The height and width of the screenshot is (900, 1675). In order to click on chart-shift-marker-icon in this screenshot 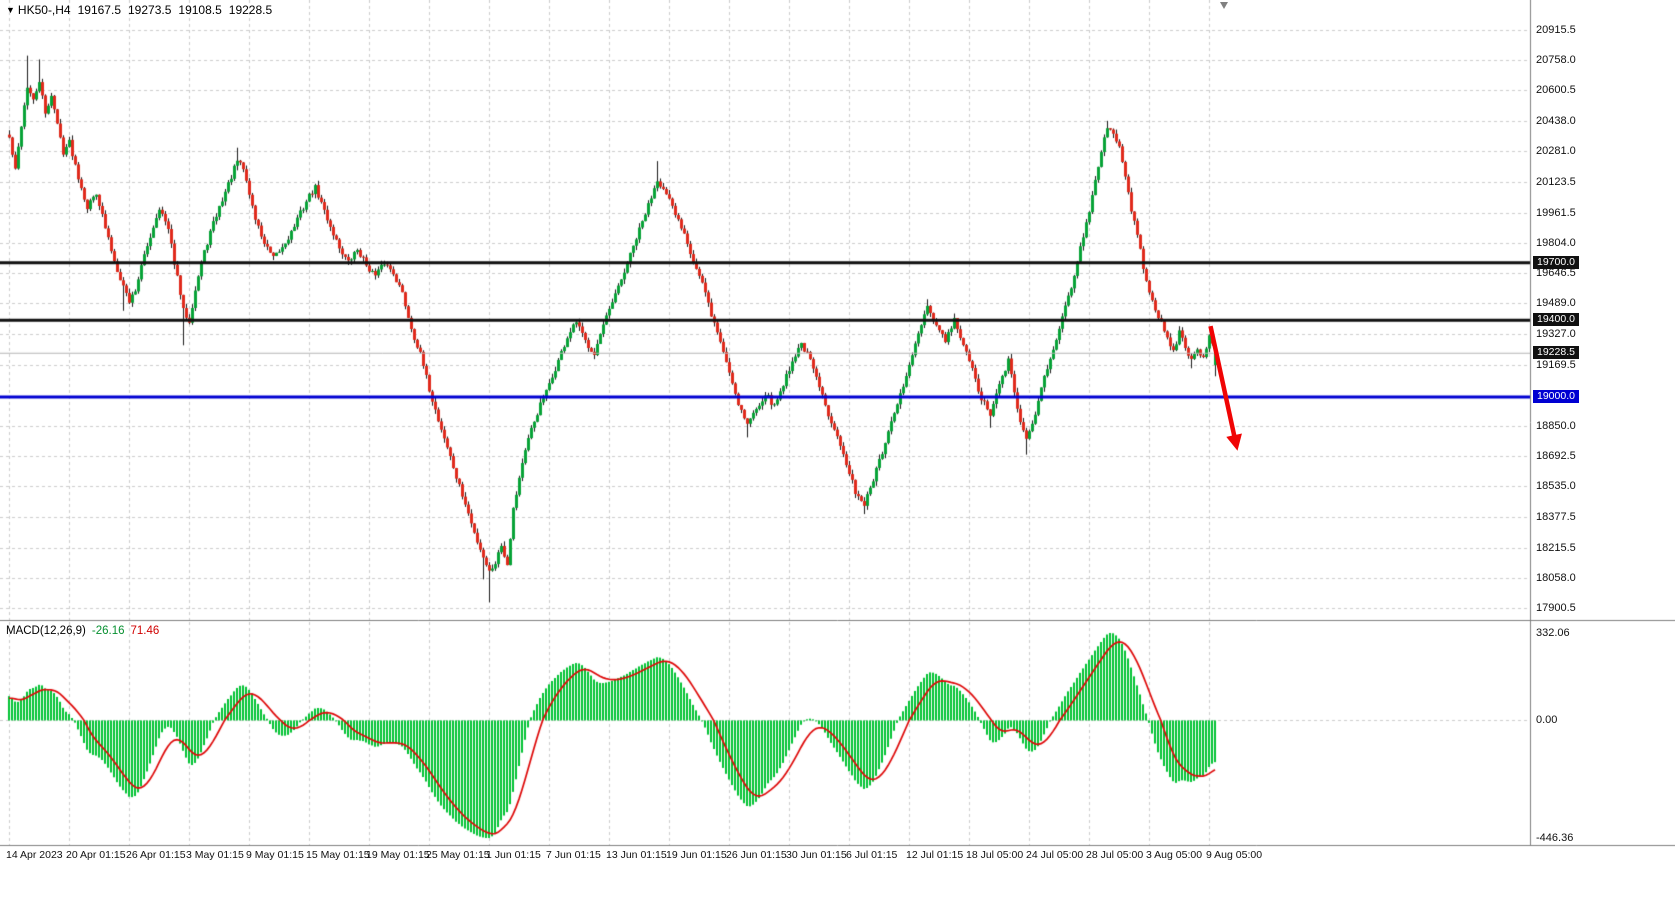, I will do `click(1224, 5)`.